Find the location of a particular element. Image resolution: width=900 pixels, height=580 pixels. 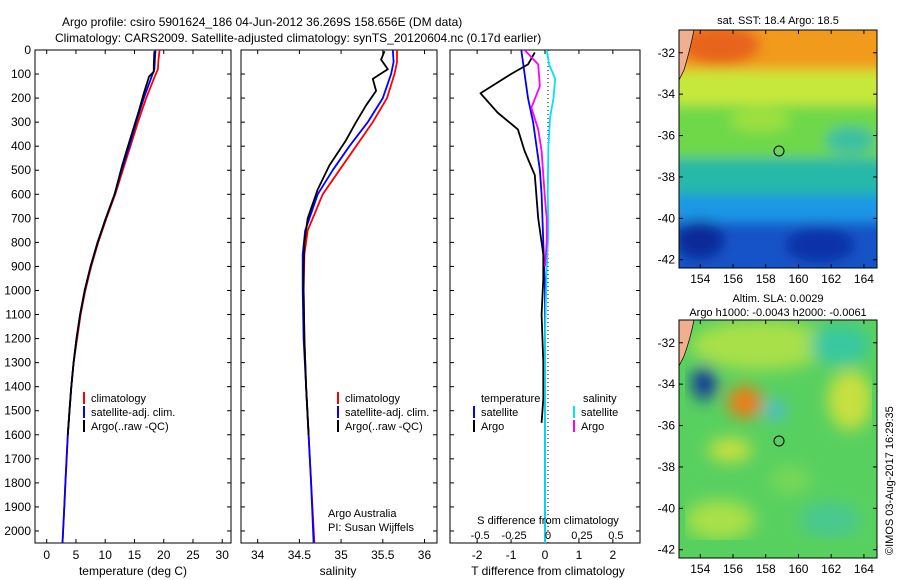

depth-tick-label: 800 is located at coordinates (21, 242).